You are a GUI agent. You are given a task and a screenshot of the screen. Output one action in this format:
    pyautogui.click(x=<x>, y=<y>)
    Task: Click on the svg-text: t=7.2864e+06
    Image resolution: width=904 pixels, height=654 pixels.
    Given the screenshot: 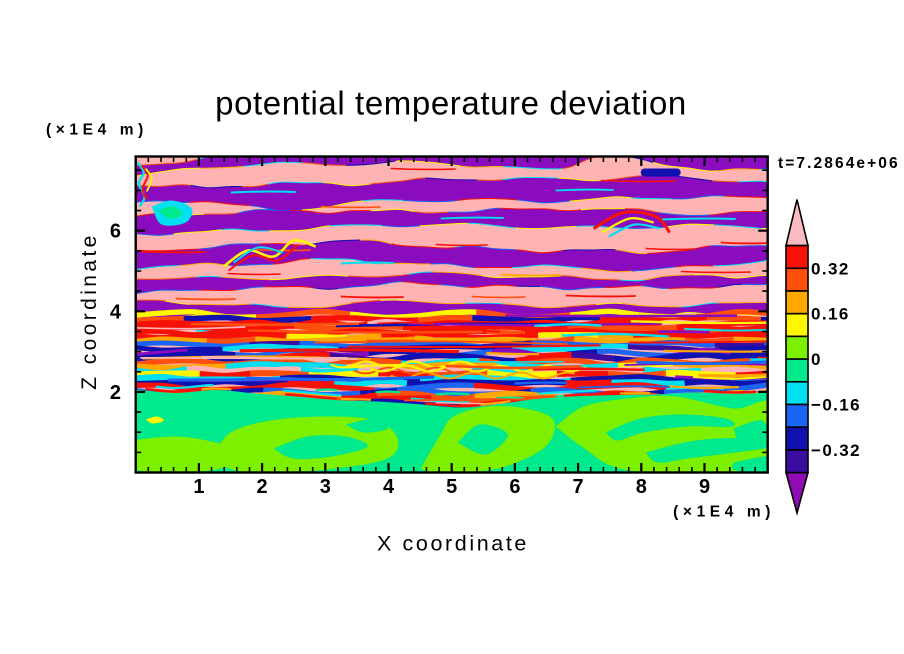 What is the action you would take?
    pyautogui.click(x=839, y=163)
    